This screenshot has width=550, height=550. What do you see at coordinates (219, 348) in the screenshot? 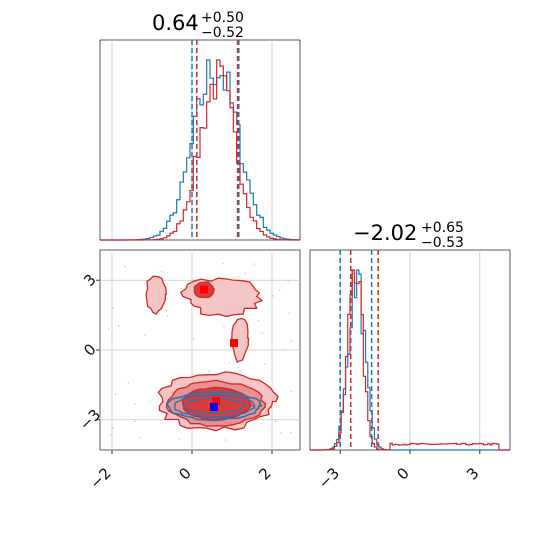
I see `contour-markers` at bounding box center [219, 348].